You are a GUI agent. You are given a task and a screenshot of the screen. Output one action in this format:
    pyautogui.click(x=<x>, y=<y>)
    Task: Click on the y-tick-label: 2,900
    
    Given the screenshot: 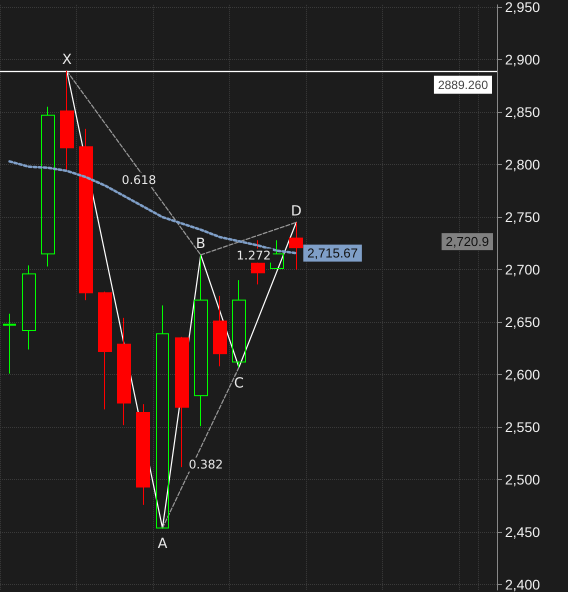 What is the action you would take?
    pyautogui.click(x=522, y=60)
    